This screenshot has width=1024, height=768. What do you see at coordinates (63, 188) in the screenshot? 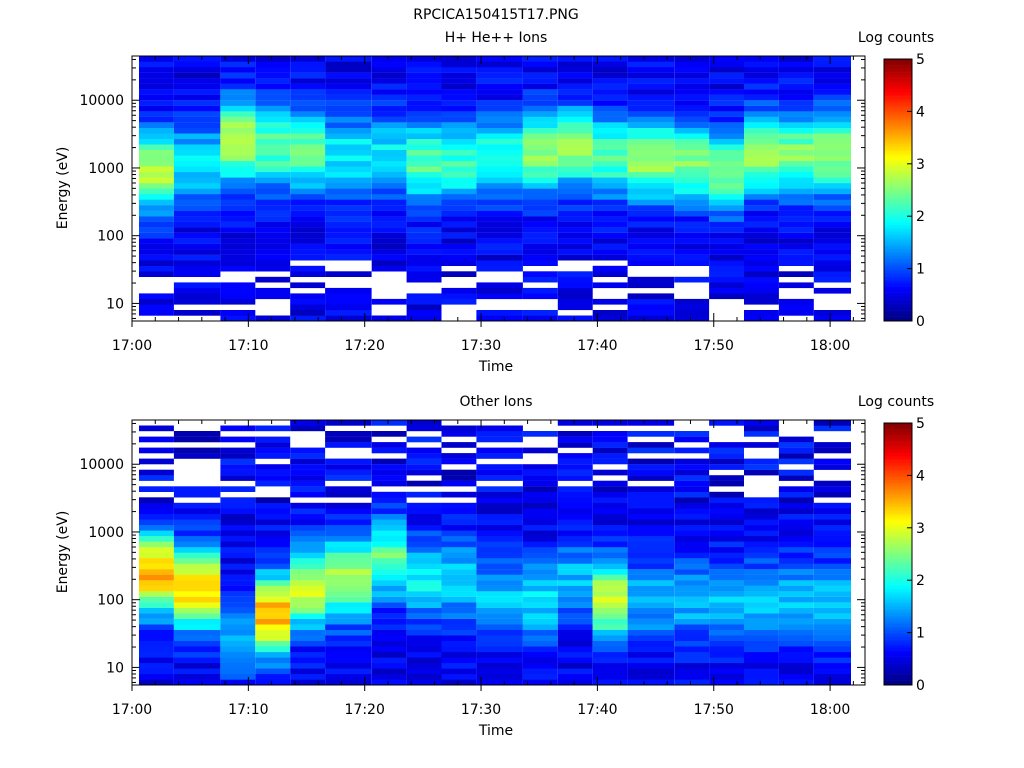
I see `y-axis-label: Energy (eV)` at bounding box center [63, 188].